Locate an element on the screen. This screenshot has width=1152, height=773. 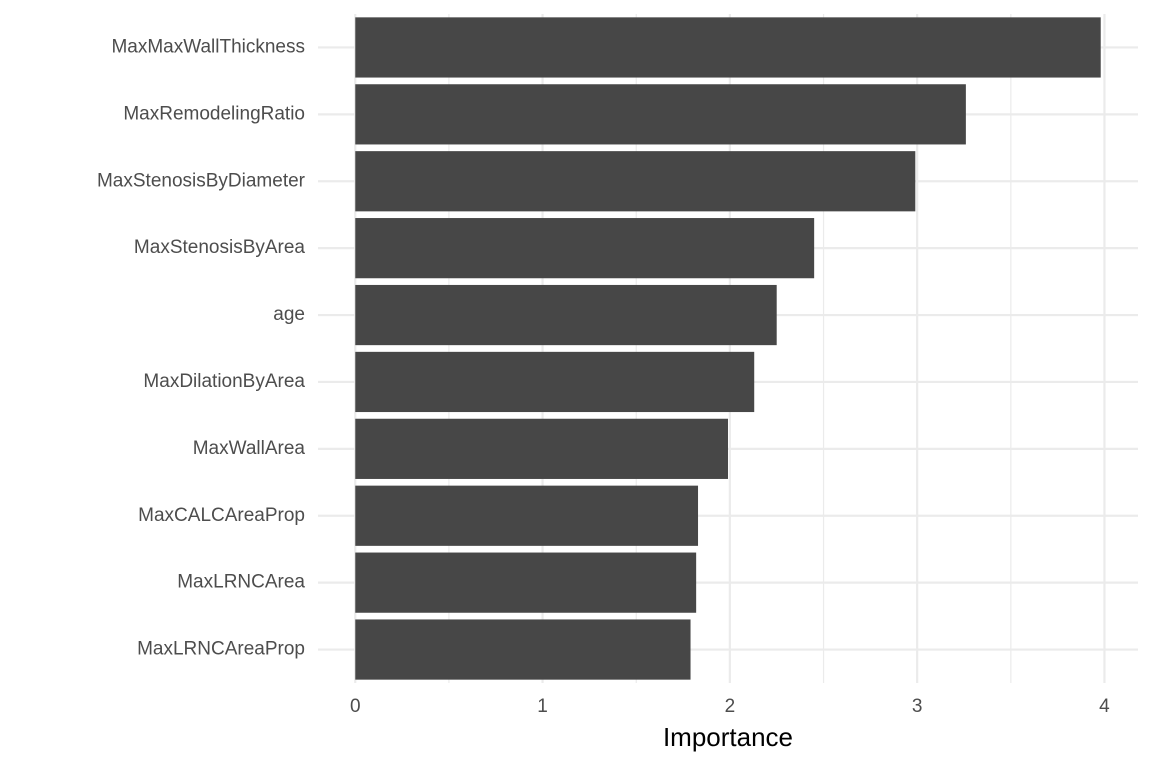
y-tick-label: MaxLRNCAreaProp is located at coordinates (221, 649).